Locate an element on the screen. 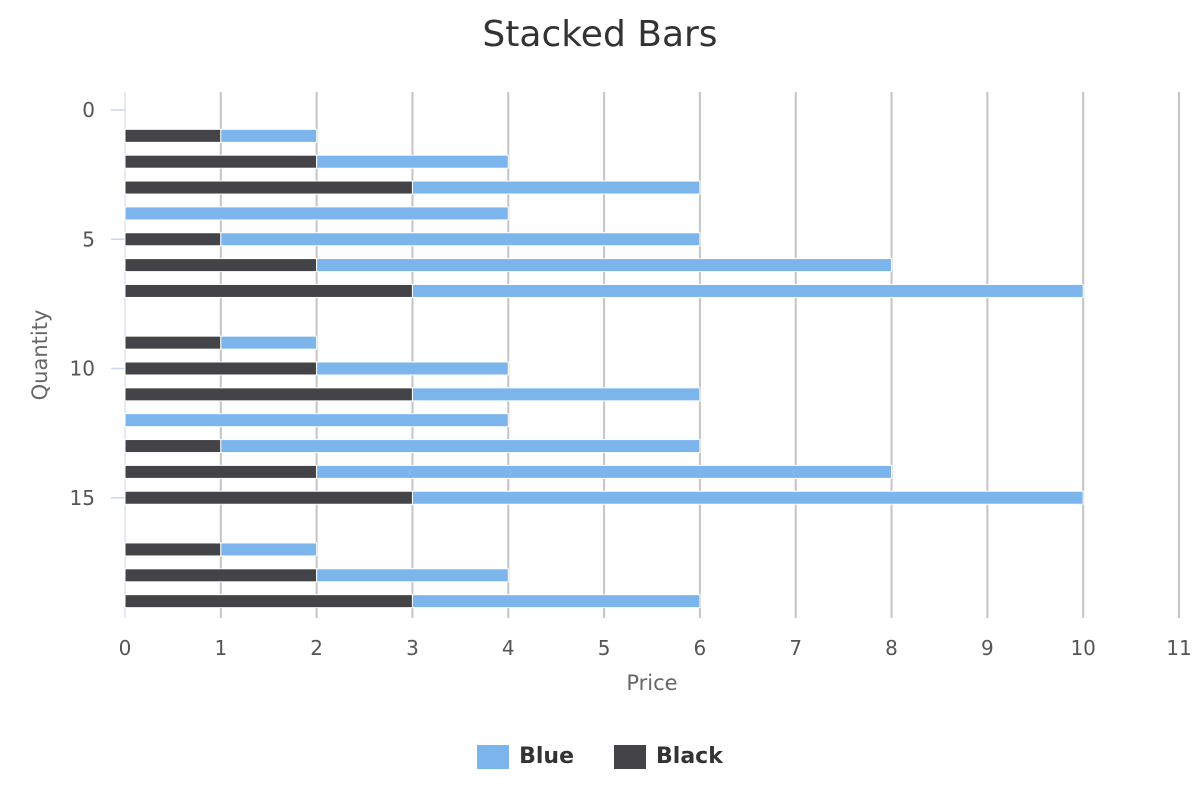 The image size is (1200, 800). legend: Blue Black is located at coordinates (600, 756).